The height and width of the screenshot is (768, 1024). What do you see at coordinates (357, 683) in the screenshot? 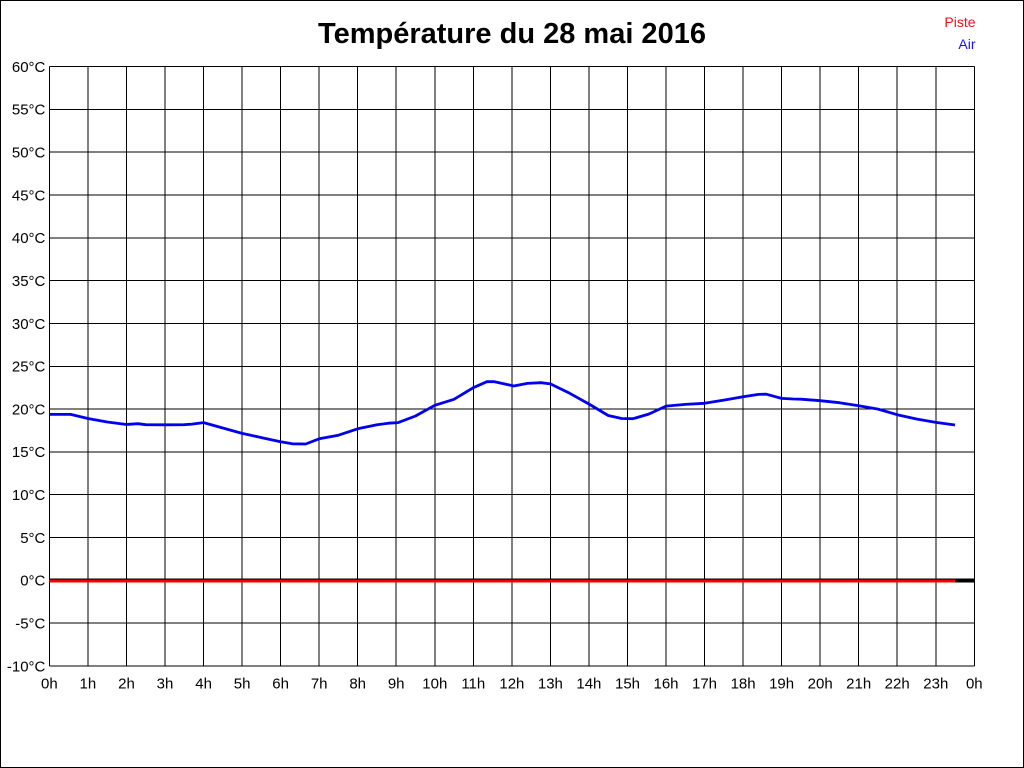
I see `svg-text: 8h` at bounding box center [357, 683].